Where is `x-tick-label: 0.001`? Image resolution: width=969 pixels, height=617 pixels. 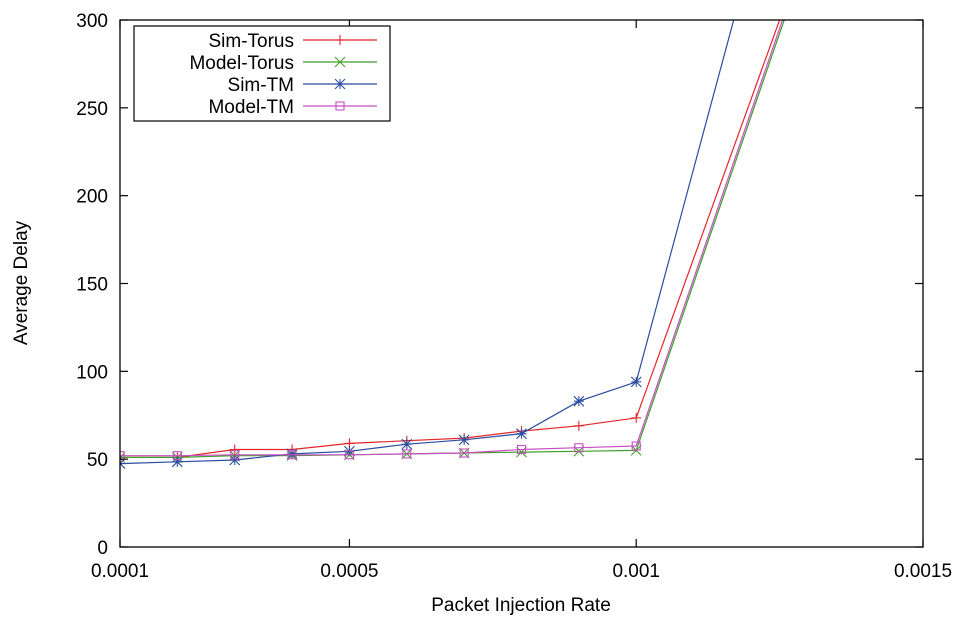 x-tick-label: 0.001 is located at coordinates (636, 571).